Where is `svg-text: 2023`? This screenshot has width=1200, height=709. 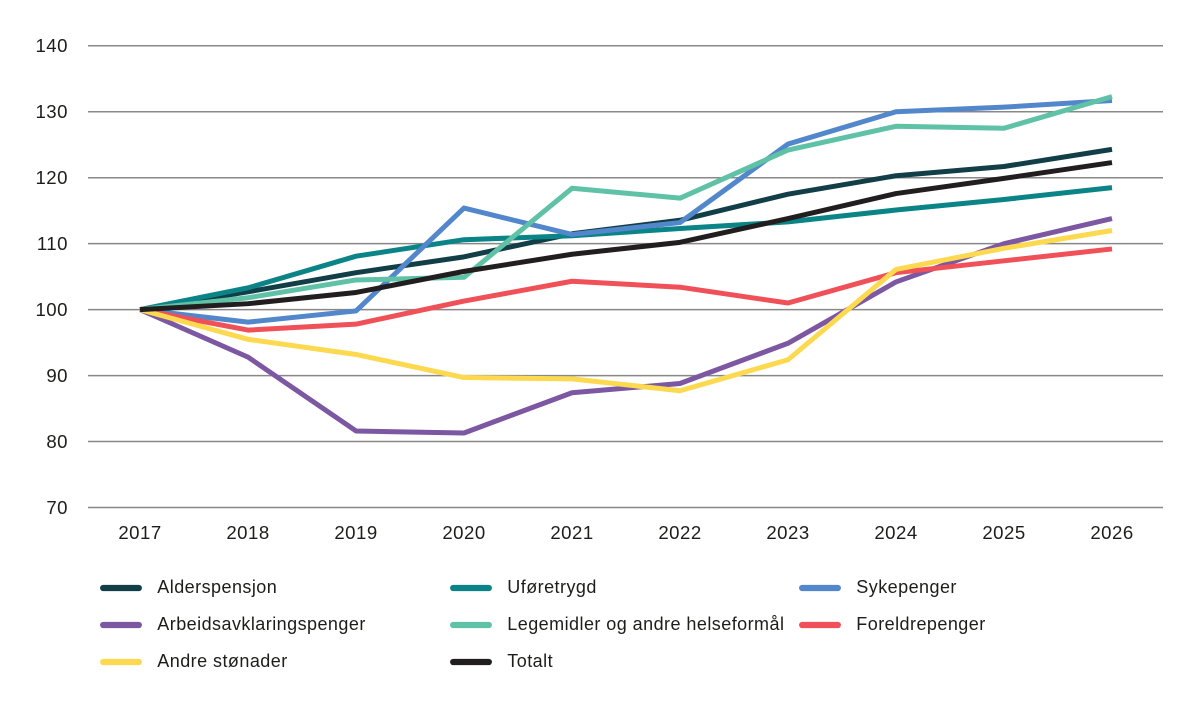 svg-text: 2023 is located at coordinates (787, 532).